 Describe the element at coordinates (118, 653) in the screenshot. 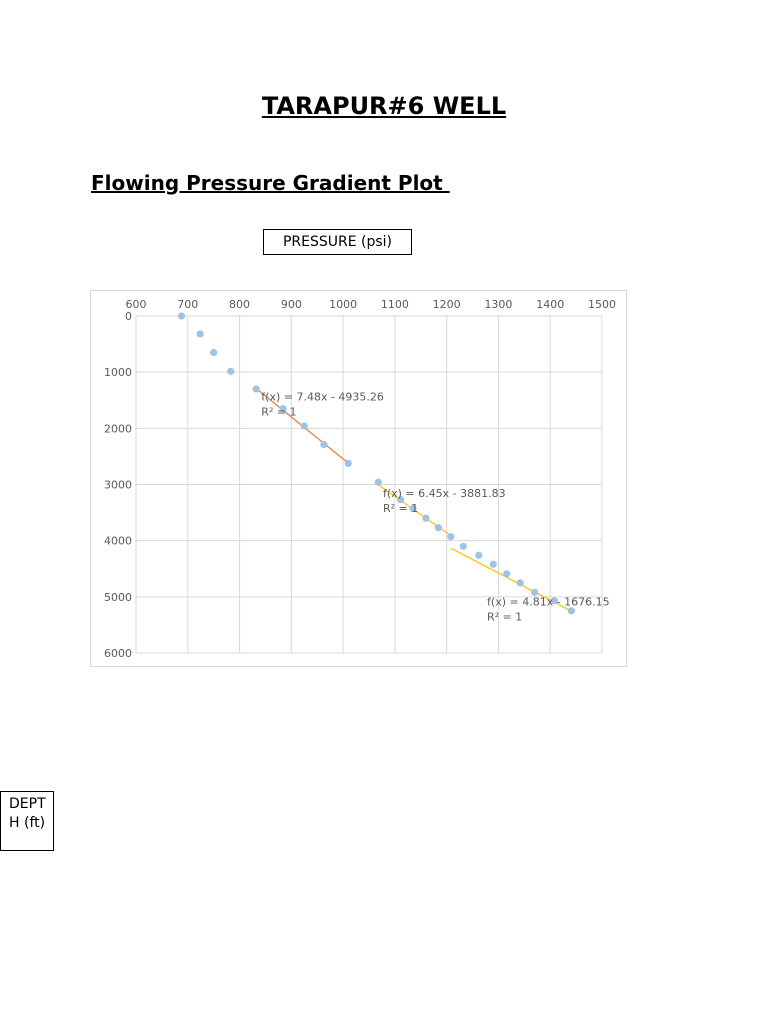

I see `y-tick-label: 6000` at that location.